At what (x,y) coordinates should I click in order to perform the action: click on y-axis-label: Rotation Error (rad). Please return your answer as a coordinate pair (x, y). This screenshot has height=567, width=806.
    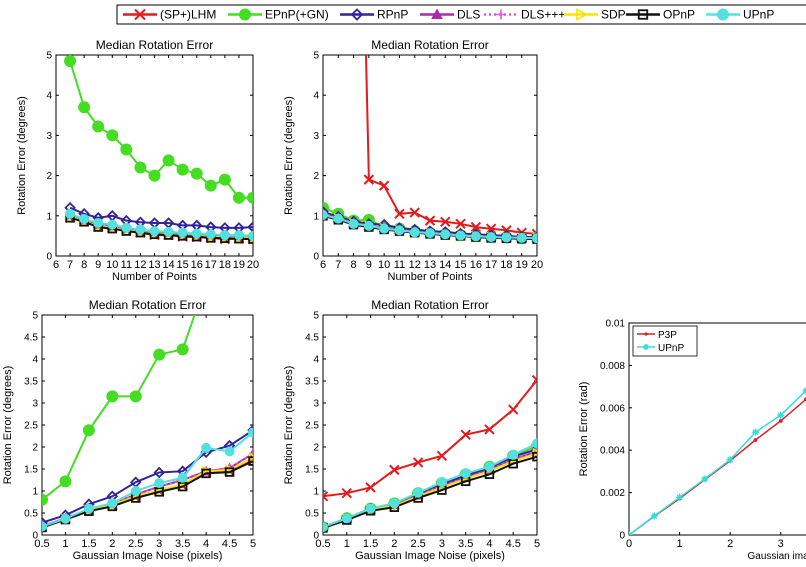
    Looking at the image, I should click on (584, 429).